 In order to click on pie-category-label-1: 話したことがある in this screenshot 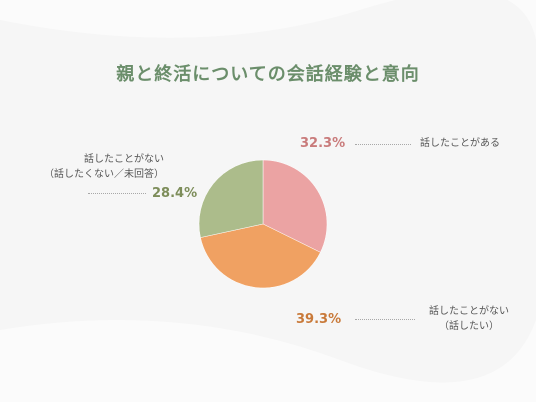, I will do `click(460, 143)`.